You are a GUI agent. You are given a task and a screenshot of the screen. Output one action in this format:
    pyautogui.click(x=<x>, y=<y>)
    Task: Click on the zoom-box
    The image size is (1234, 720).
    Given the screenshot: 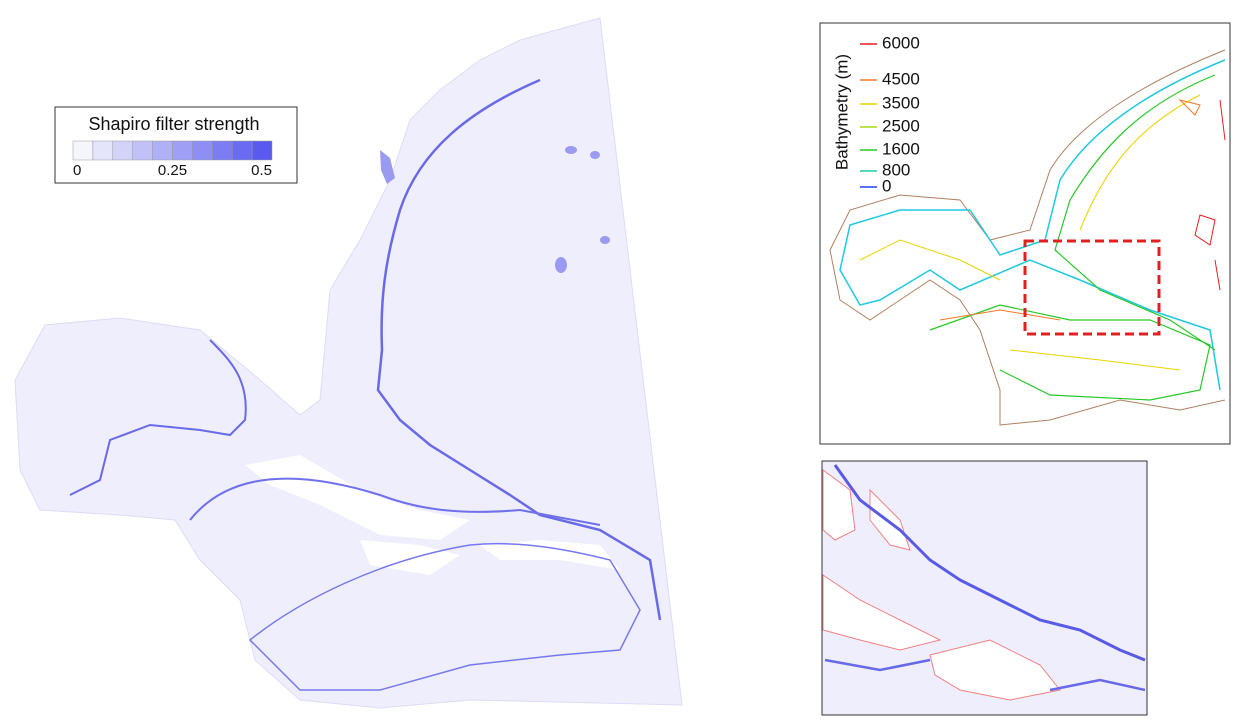 What is the action you would take?
    pyautogui.click(x=1092, y=287)
    